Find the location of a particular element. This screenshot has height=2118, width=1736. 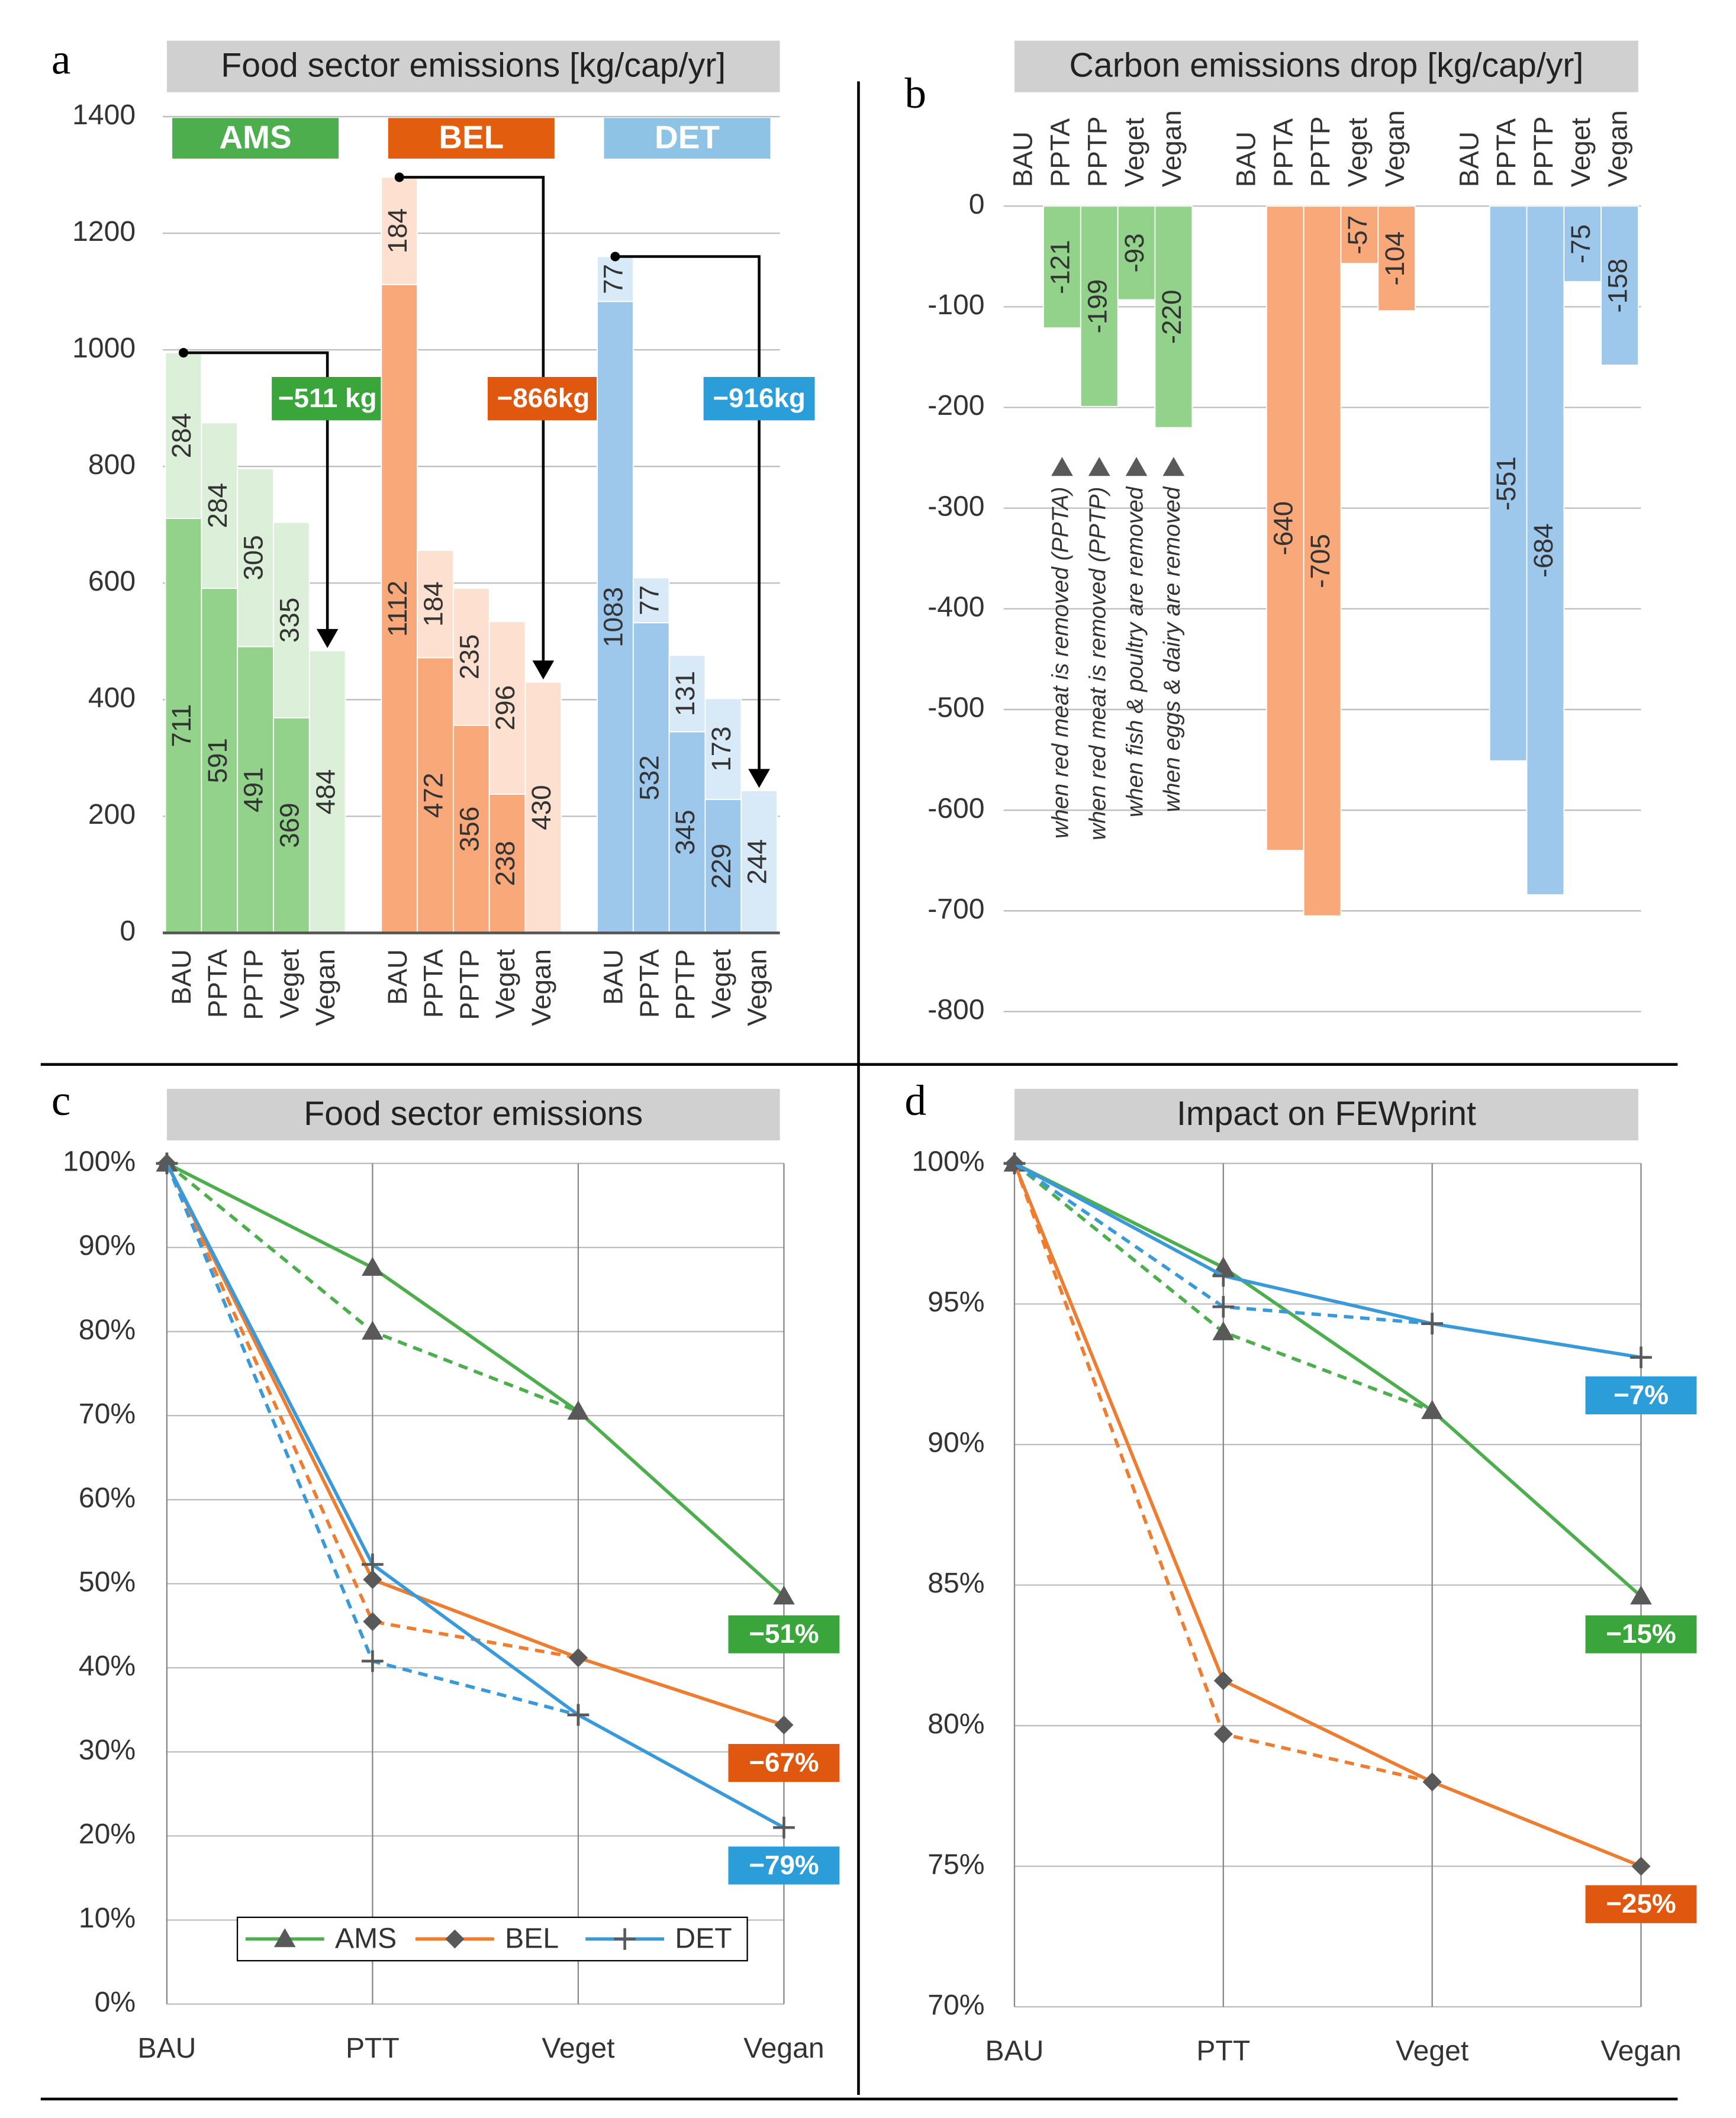

chart-title: Food sector emissions [kg/cap/yr] is located at coordinates (473, 66).